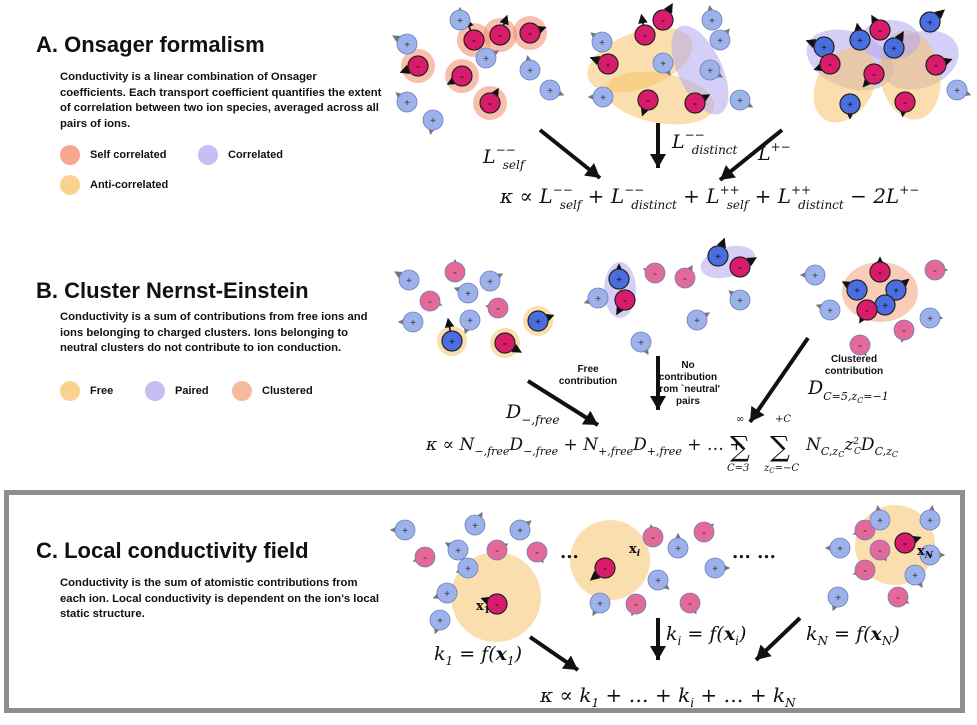  Describe the element at coordinates (86, 391) in the screenshot. I see `legend-free: Free` at that location.